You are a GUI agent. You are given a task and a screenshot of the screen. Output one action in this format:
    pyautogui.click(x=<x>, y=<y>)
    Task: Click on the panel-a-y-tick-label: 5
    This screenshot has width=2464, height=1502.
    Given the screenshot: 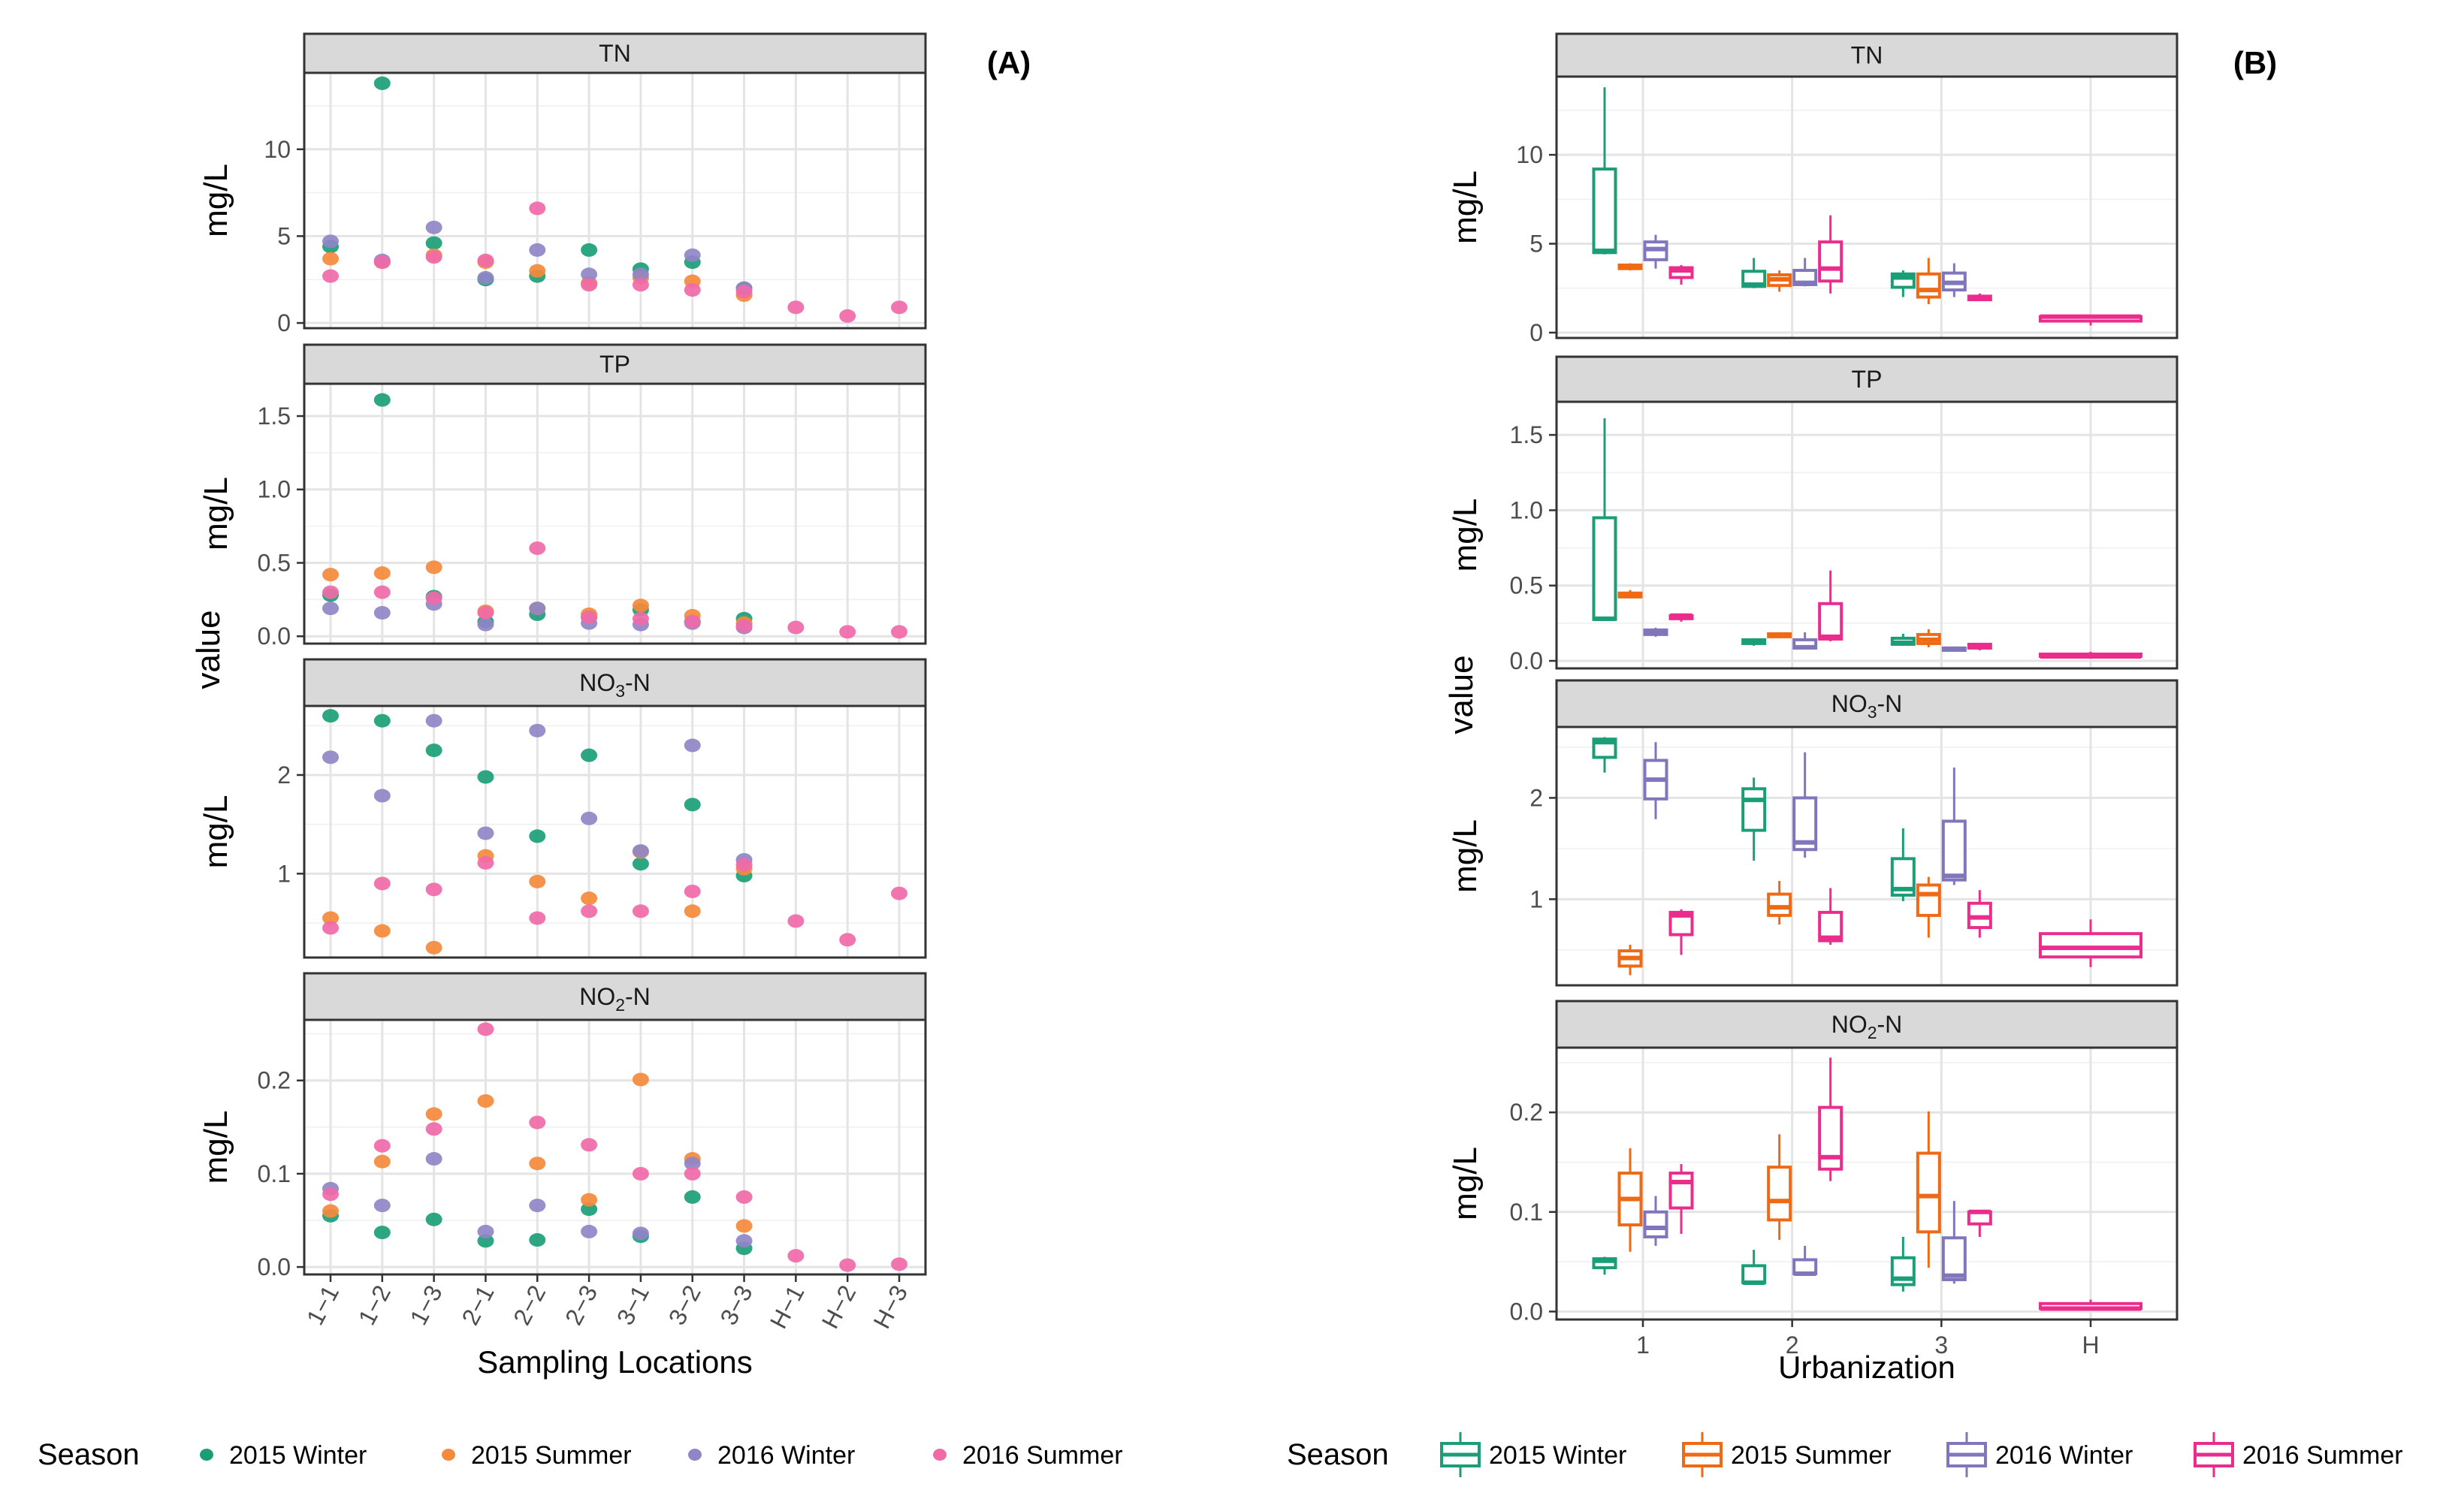 What is the action you would take?
    pyautogui.click(x=284, y=236)
    